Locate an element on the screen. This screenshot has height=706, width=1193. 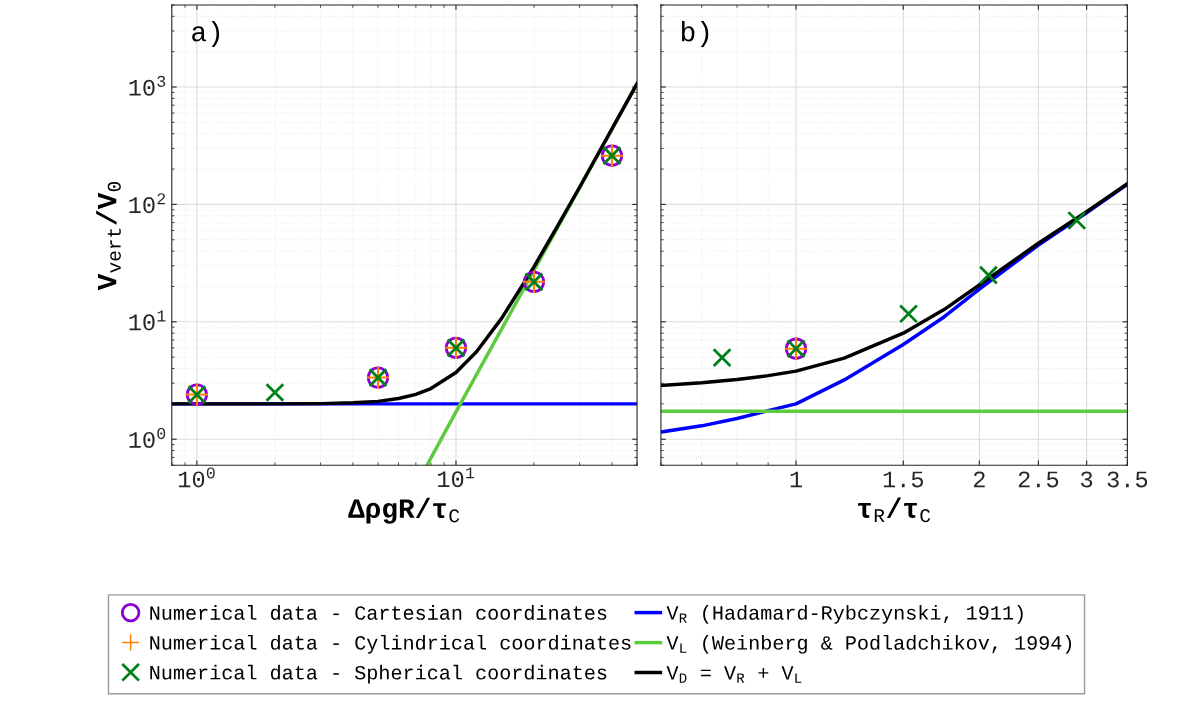
annotation: a) is located at coordinates (206, 34).